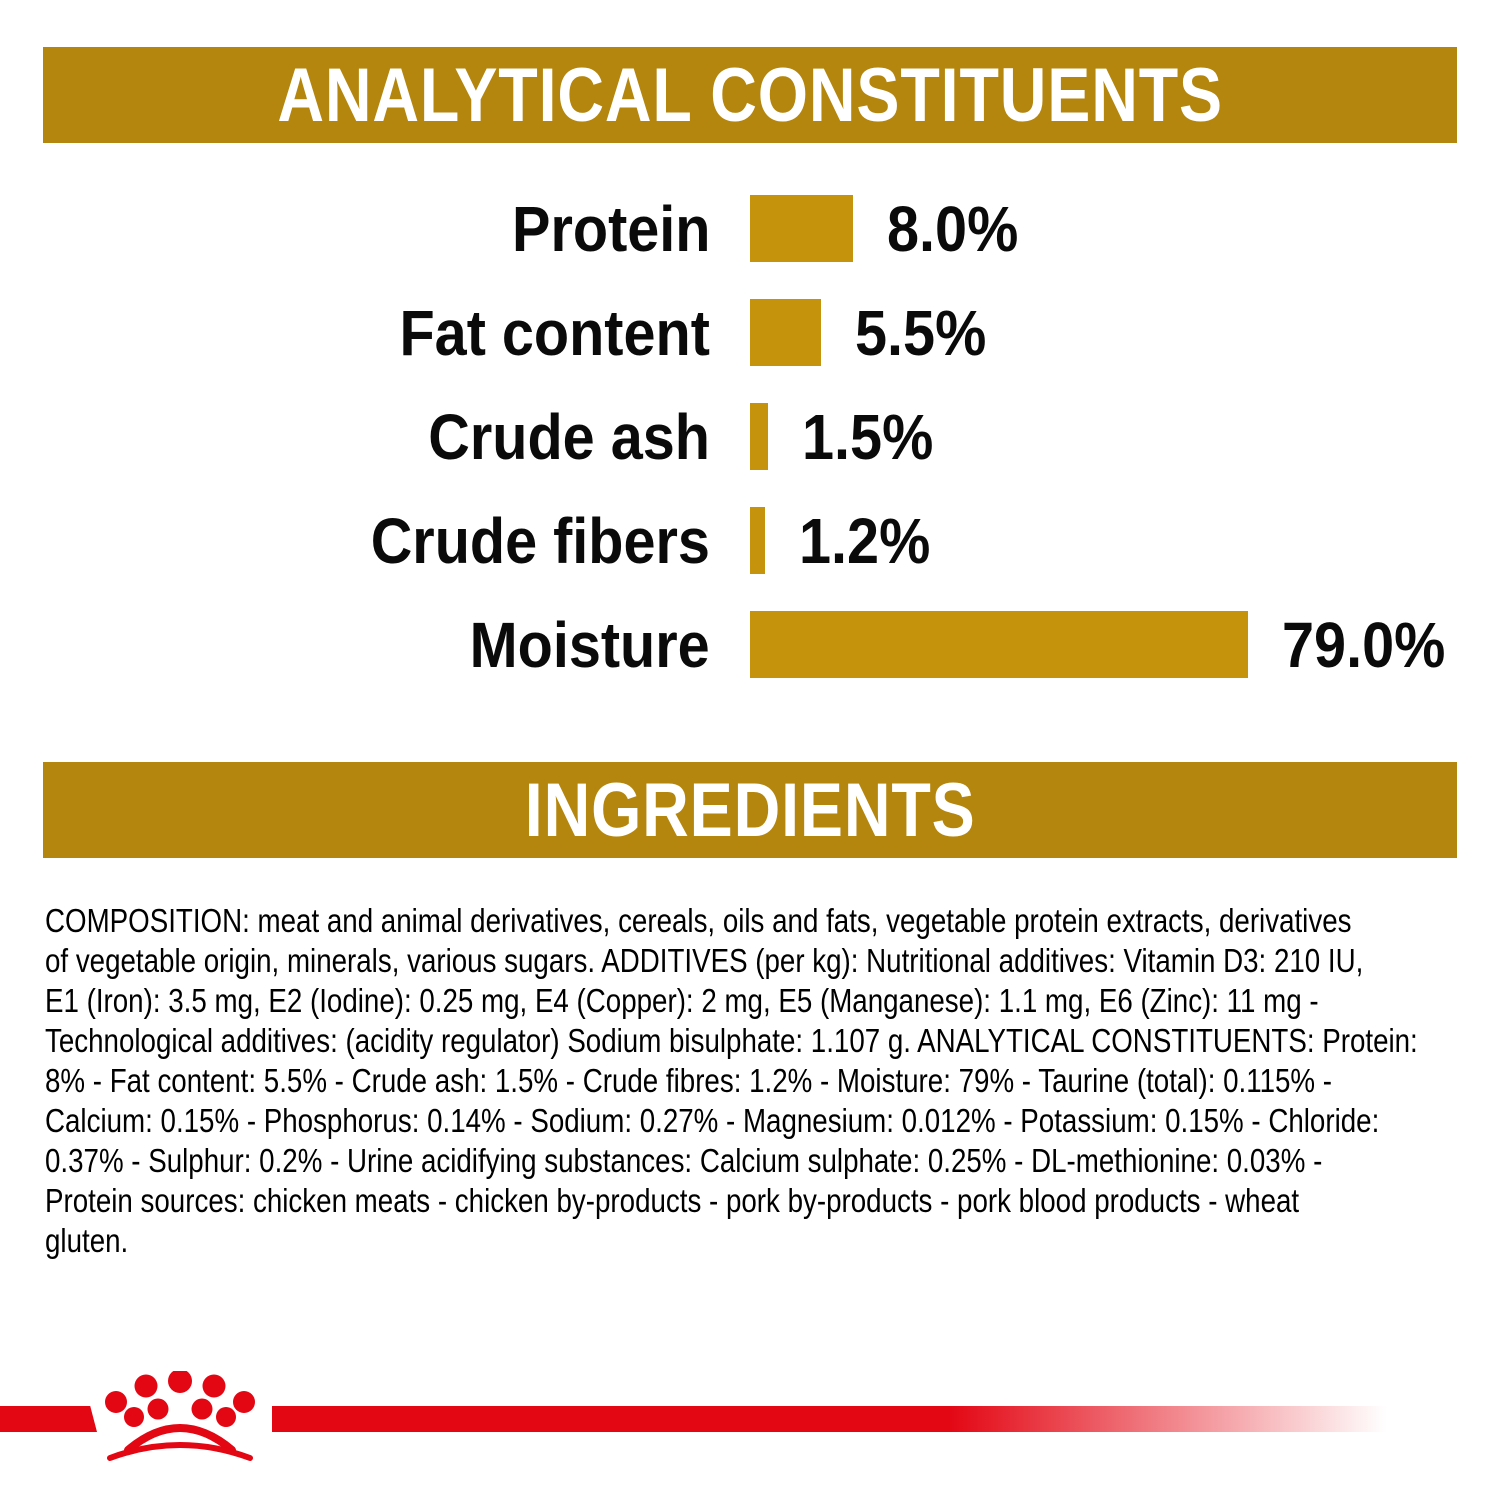 Image resolution: width=1500 pixels, height=1500 pixels. I want to click on ingredients-banner: INGREDIENTS, so click(750, 810).